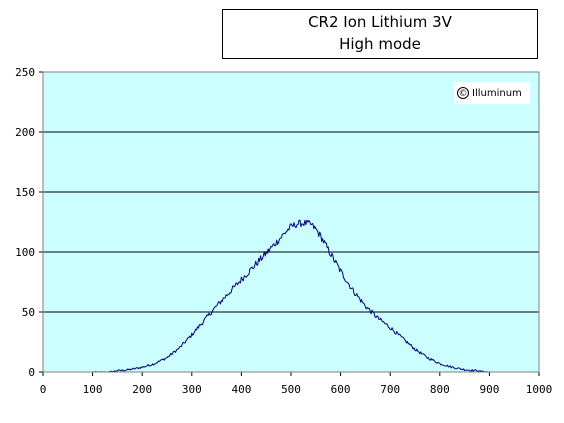 This screenshot has width=564, height=423. What do you see at coordinates (291, 389) in the screenshot?
I see `x-tick-label-500: 500` at bounding box center [291, 389].